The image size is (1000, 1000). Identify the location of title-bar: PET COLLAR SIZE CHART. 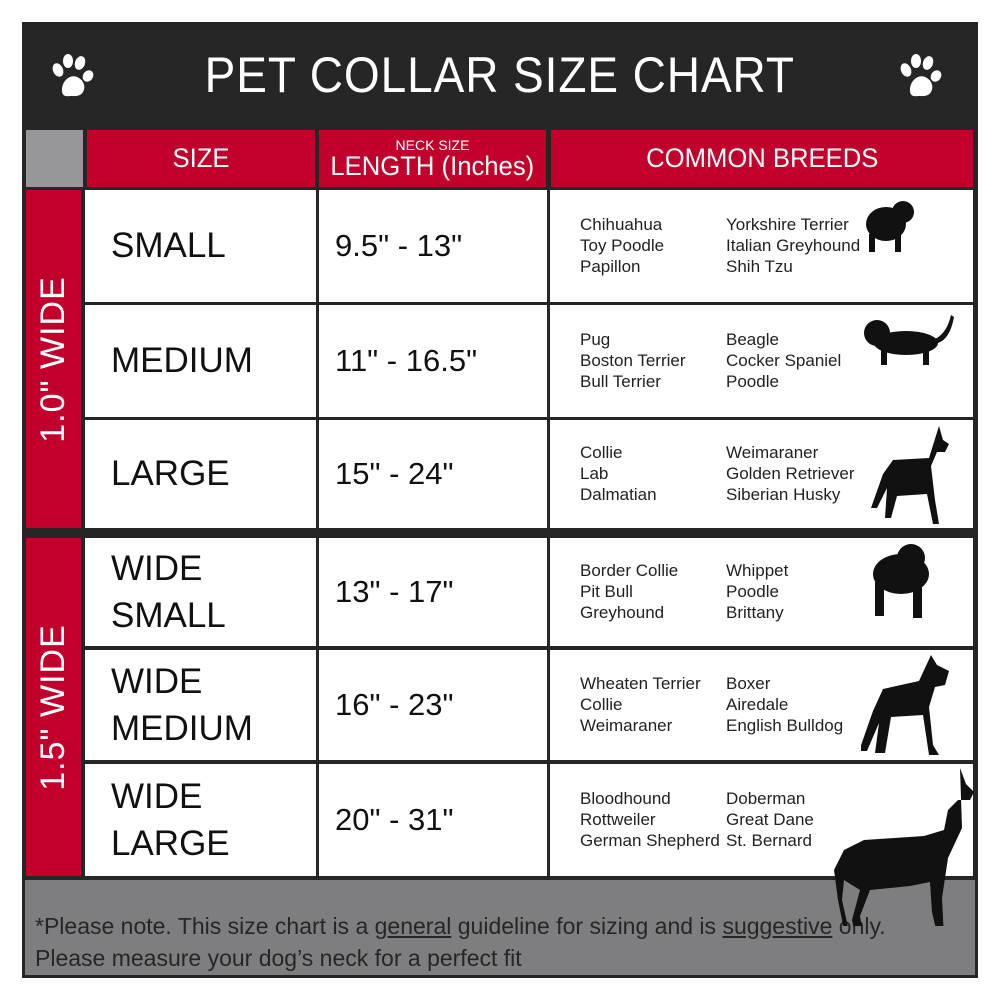
(500, 75).